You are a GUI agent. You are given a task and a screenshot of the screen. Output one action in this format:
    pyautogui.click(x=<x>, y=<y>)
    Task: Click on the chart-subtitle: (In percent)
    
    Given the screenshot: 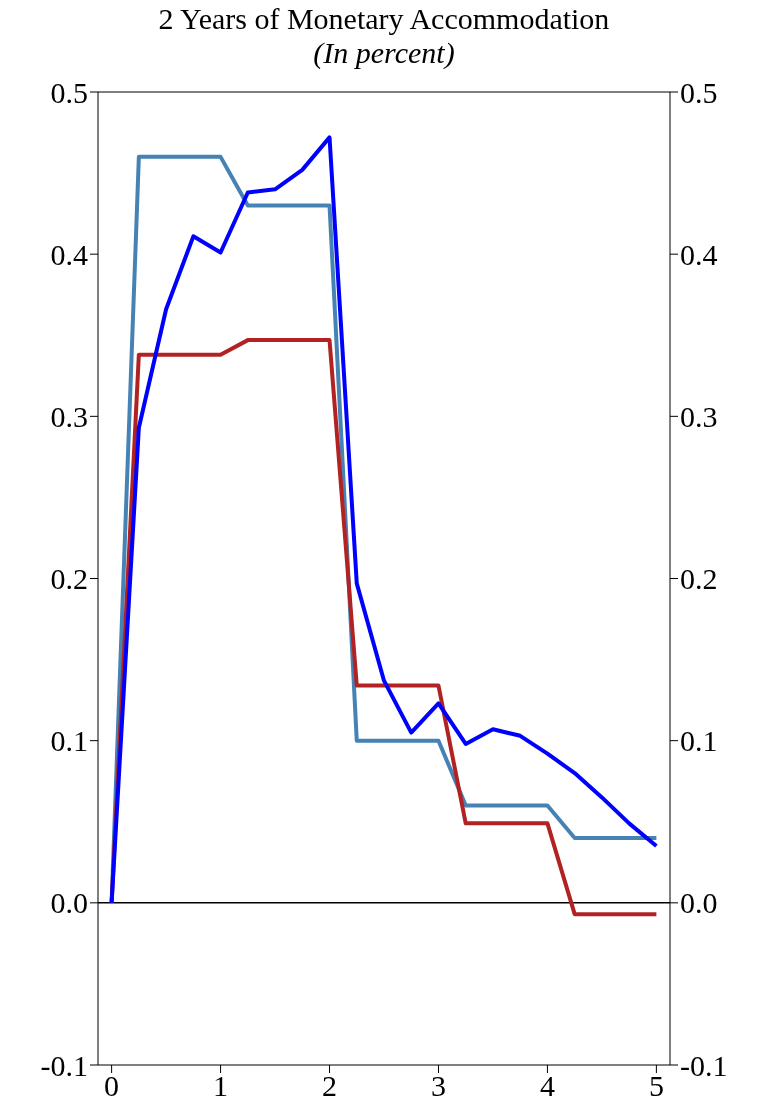 What is the action you would take?
    pyautogui.click(x=384, y=53)
    